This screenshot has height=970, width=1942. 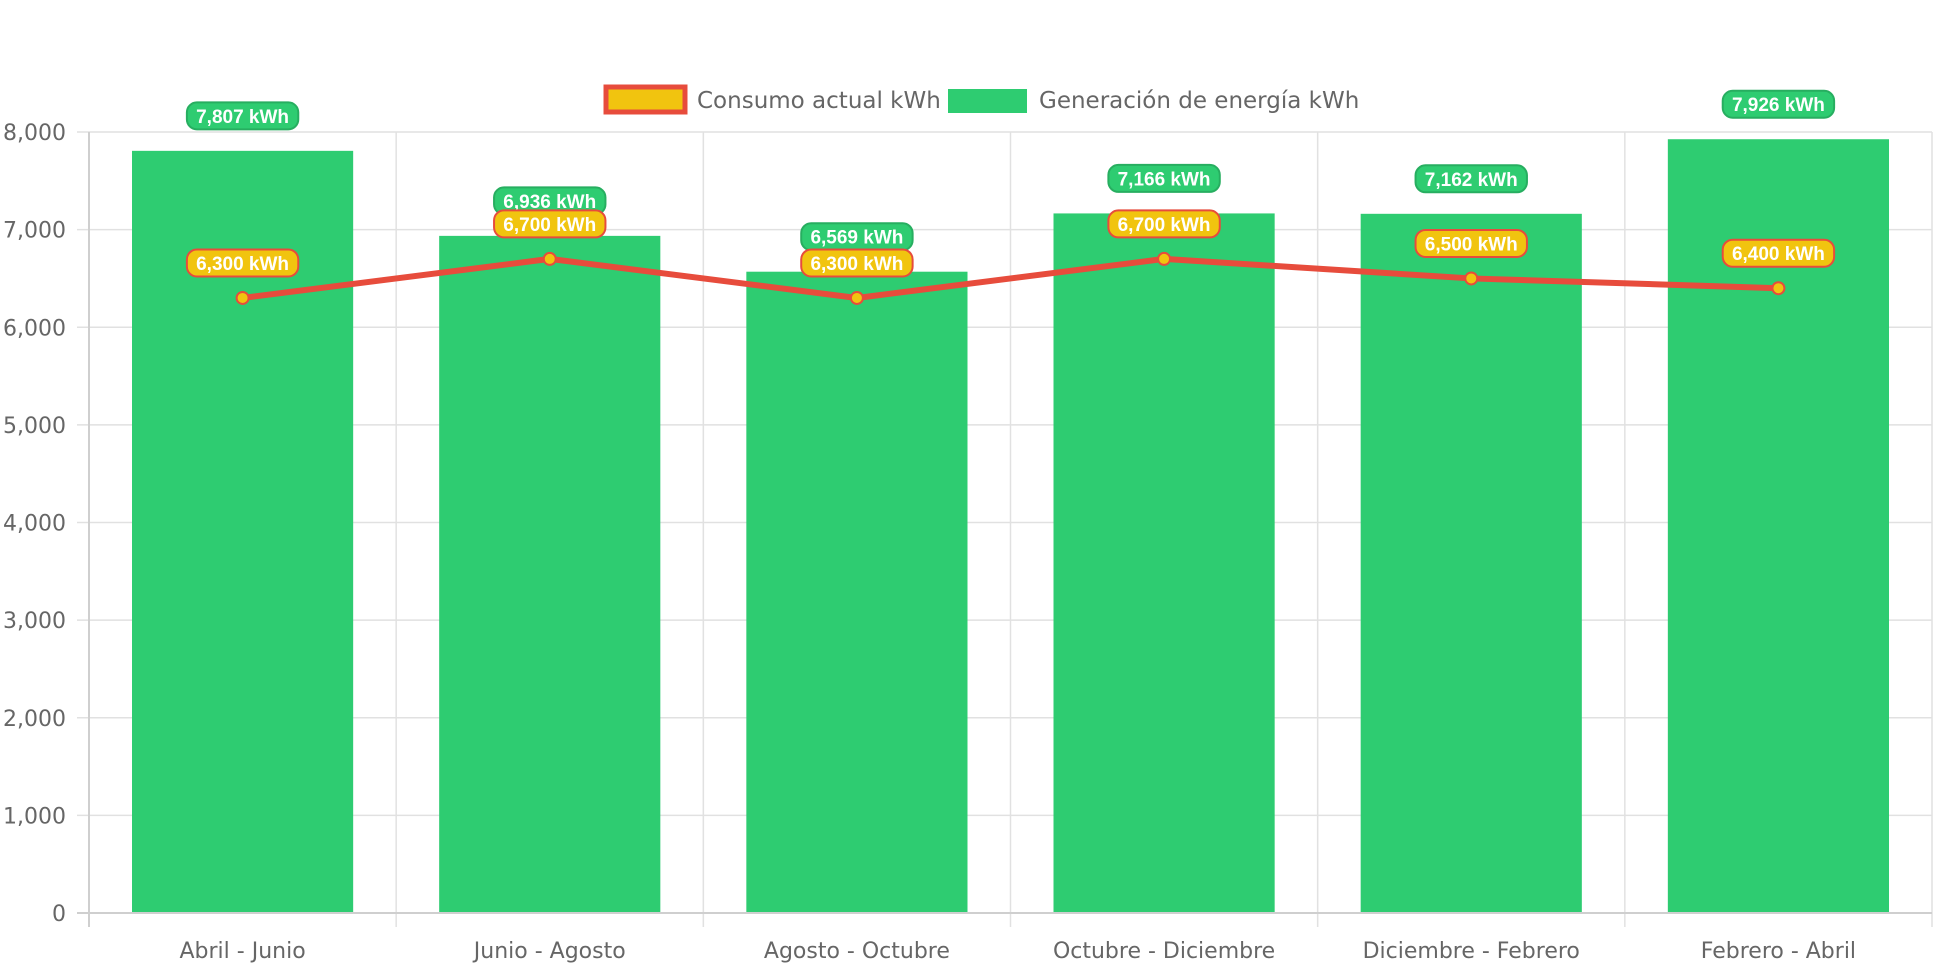 I want to click on consumption-line, so click(x=1010, y=278).